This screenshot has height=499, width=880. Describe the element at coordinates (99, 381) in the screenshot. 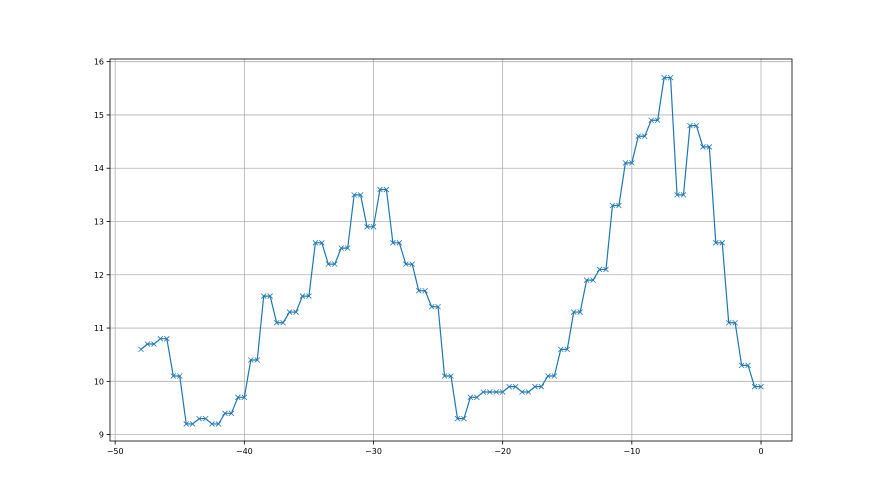

I see `y-tick-label: 10` at that location.